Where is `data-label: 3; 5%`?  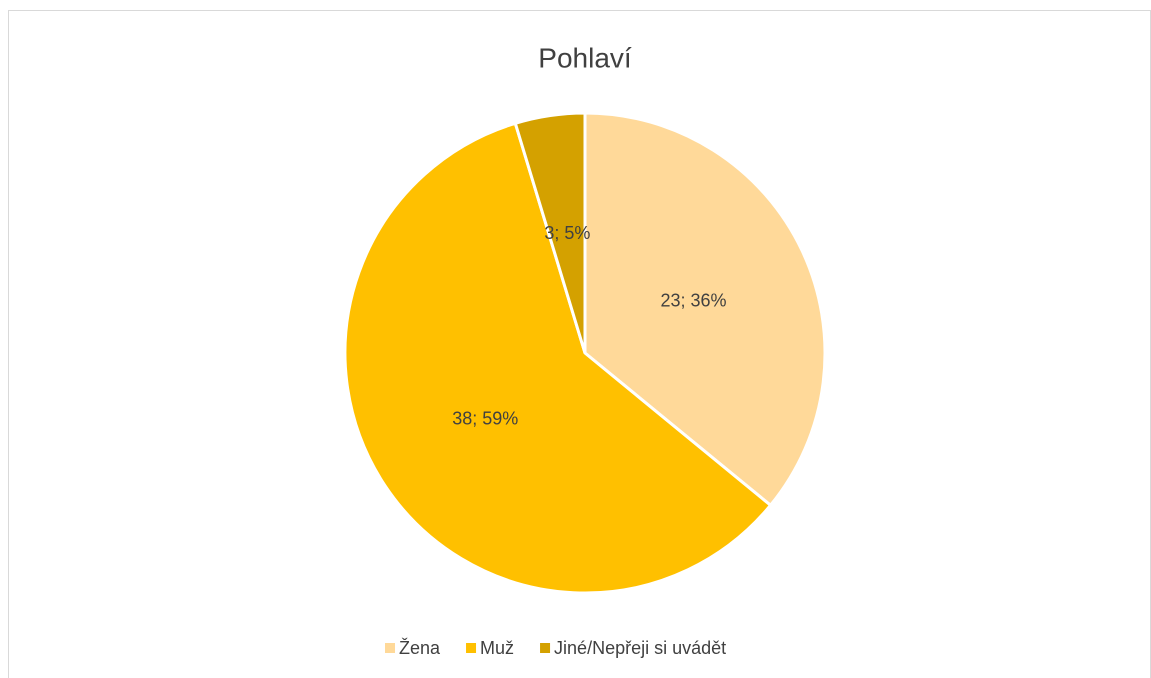
data-label: 3; 5% is located at coordinates (567, 233).